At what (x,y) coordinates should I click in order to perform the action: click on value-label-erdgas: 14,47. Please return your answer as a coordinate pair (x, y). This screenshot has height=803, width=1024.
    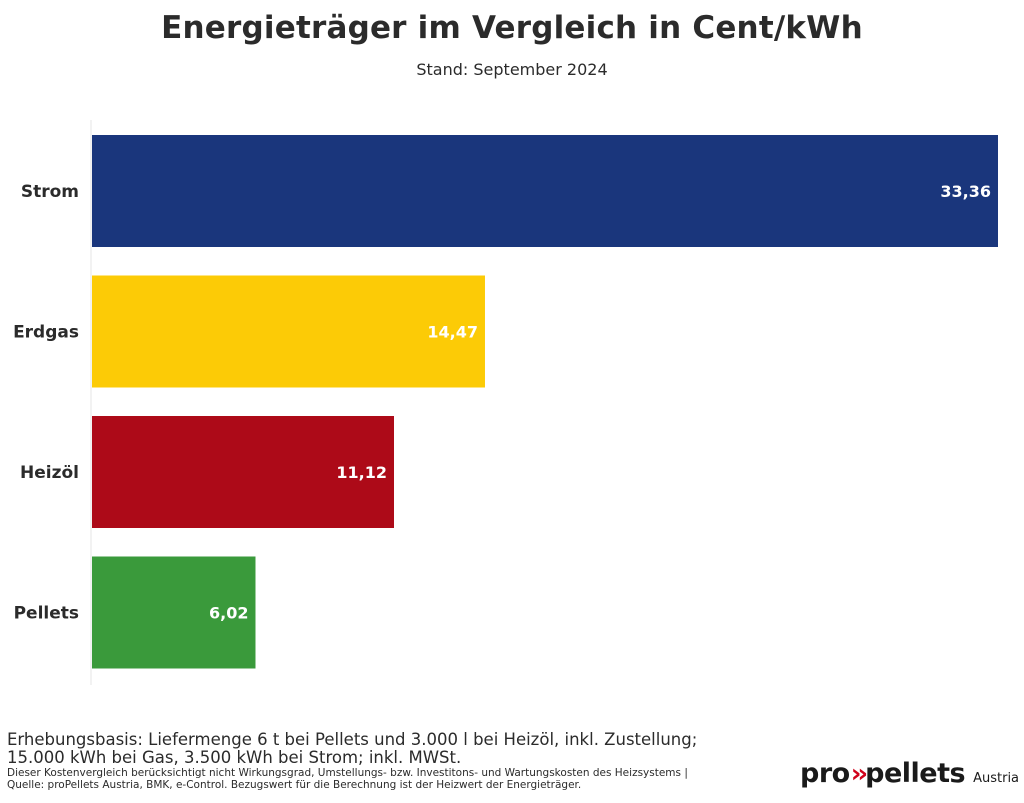
    Looking at the image, I should click on (452, 332).